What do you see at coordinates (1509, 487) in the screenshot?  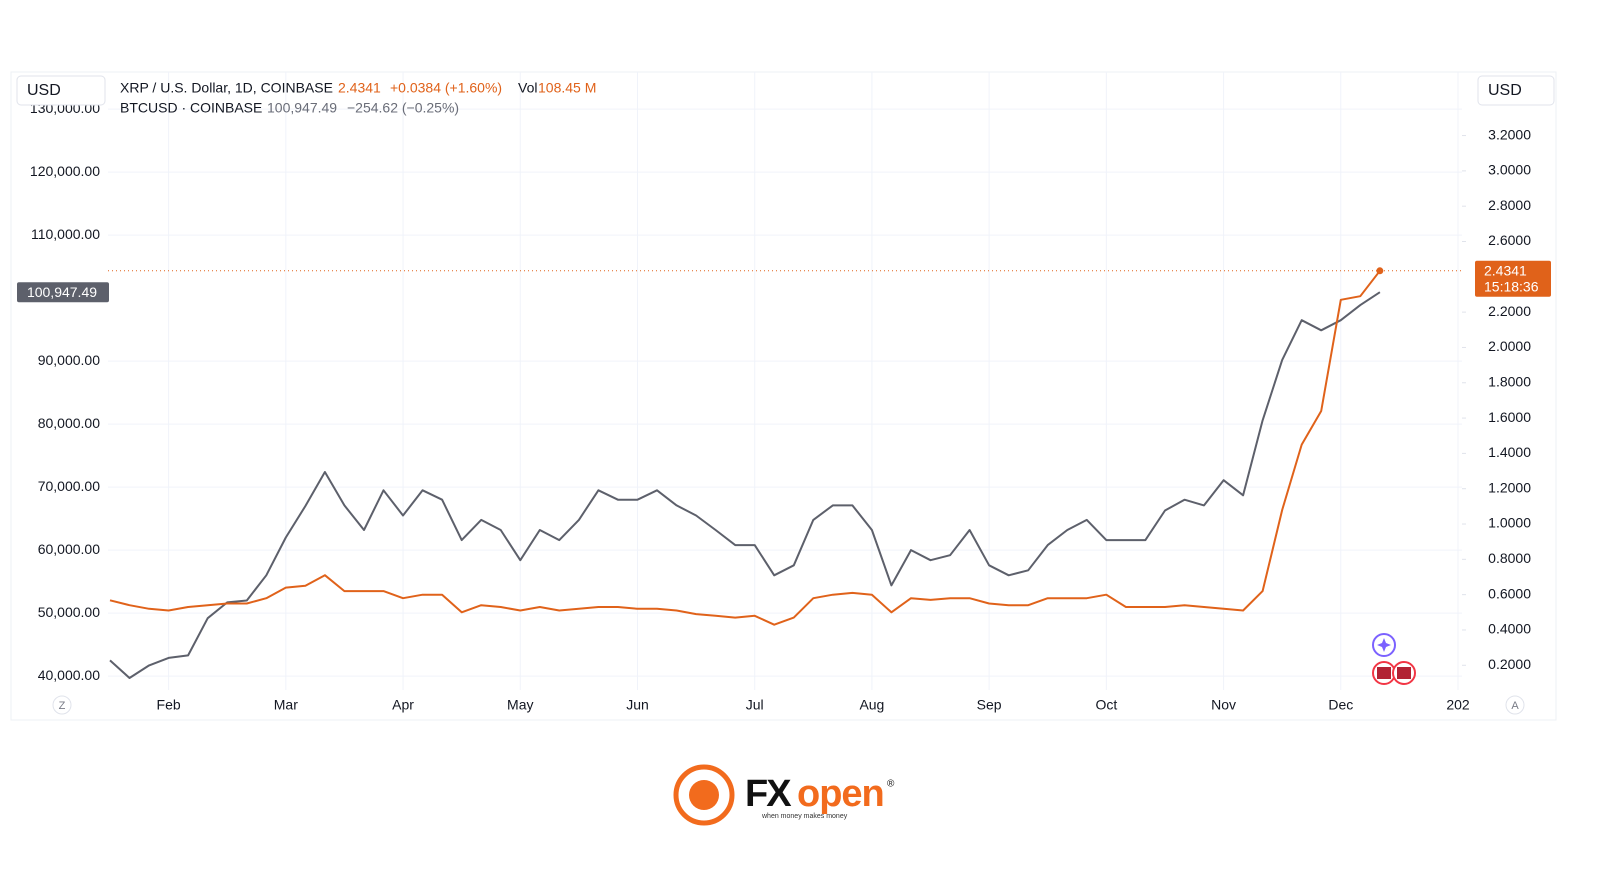 I see `y2-tick-label: 1.2000` at bounding box center [1509, 487].